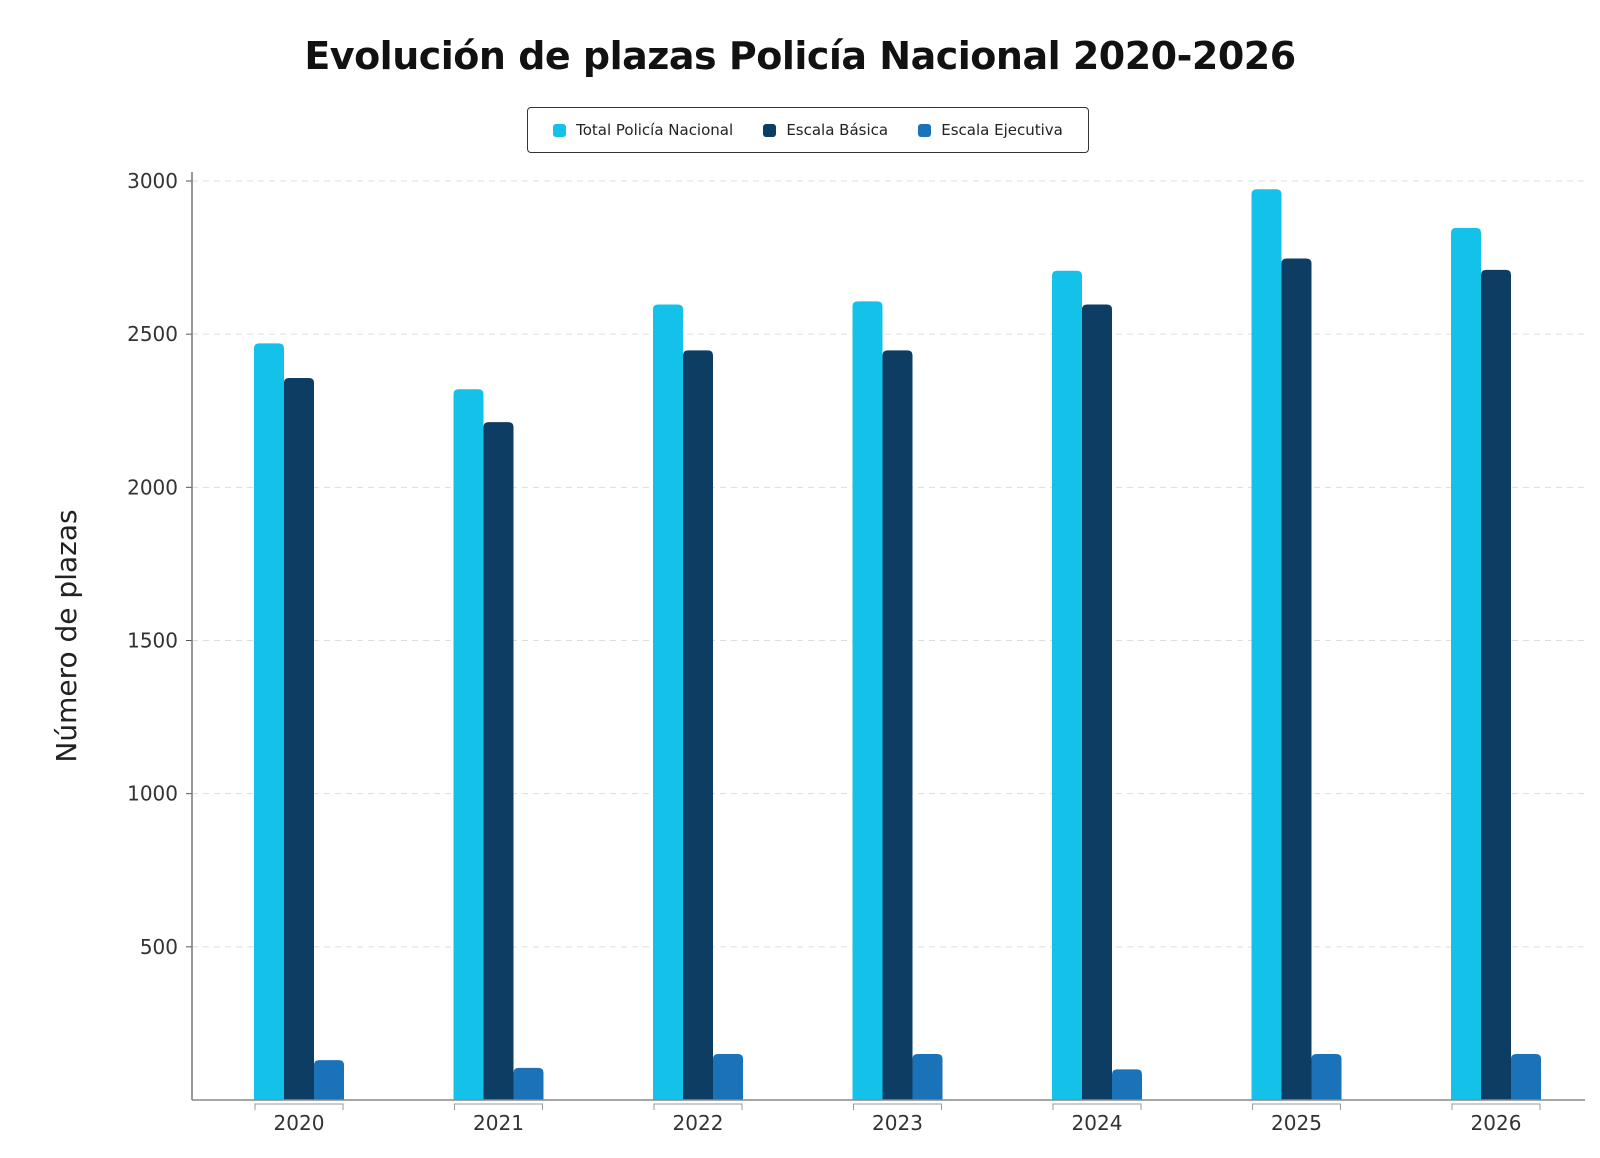  What do you see at coordinates (1496, 1123) in the screenshot?
I see `x-tick-label: 2026` at bounding box center [1496, 1123].